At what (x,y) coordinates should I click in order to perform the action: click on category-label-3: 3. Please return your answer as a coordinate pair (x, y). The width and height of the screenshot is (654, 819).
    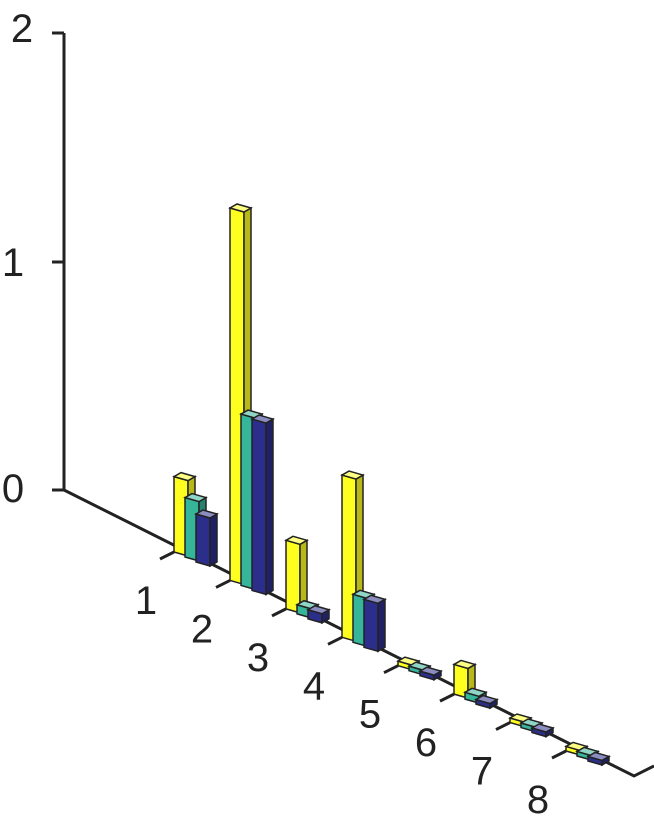
    Looking at the image, I should click on (258, 658).